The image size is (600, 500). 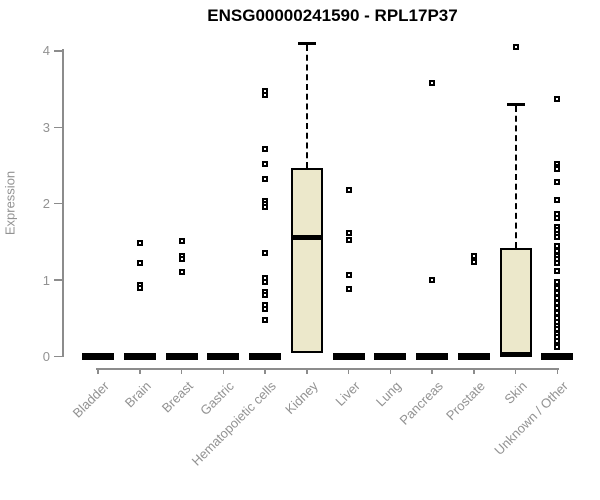 What do you see at coordinates (46, 356) in the screenshot?
I see `y-tick-label: 0` at bounding box center [46, 356].